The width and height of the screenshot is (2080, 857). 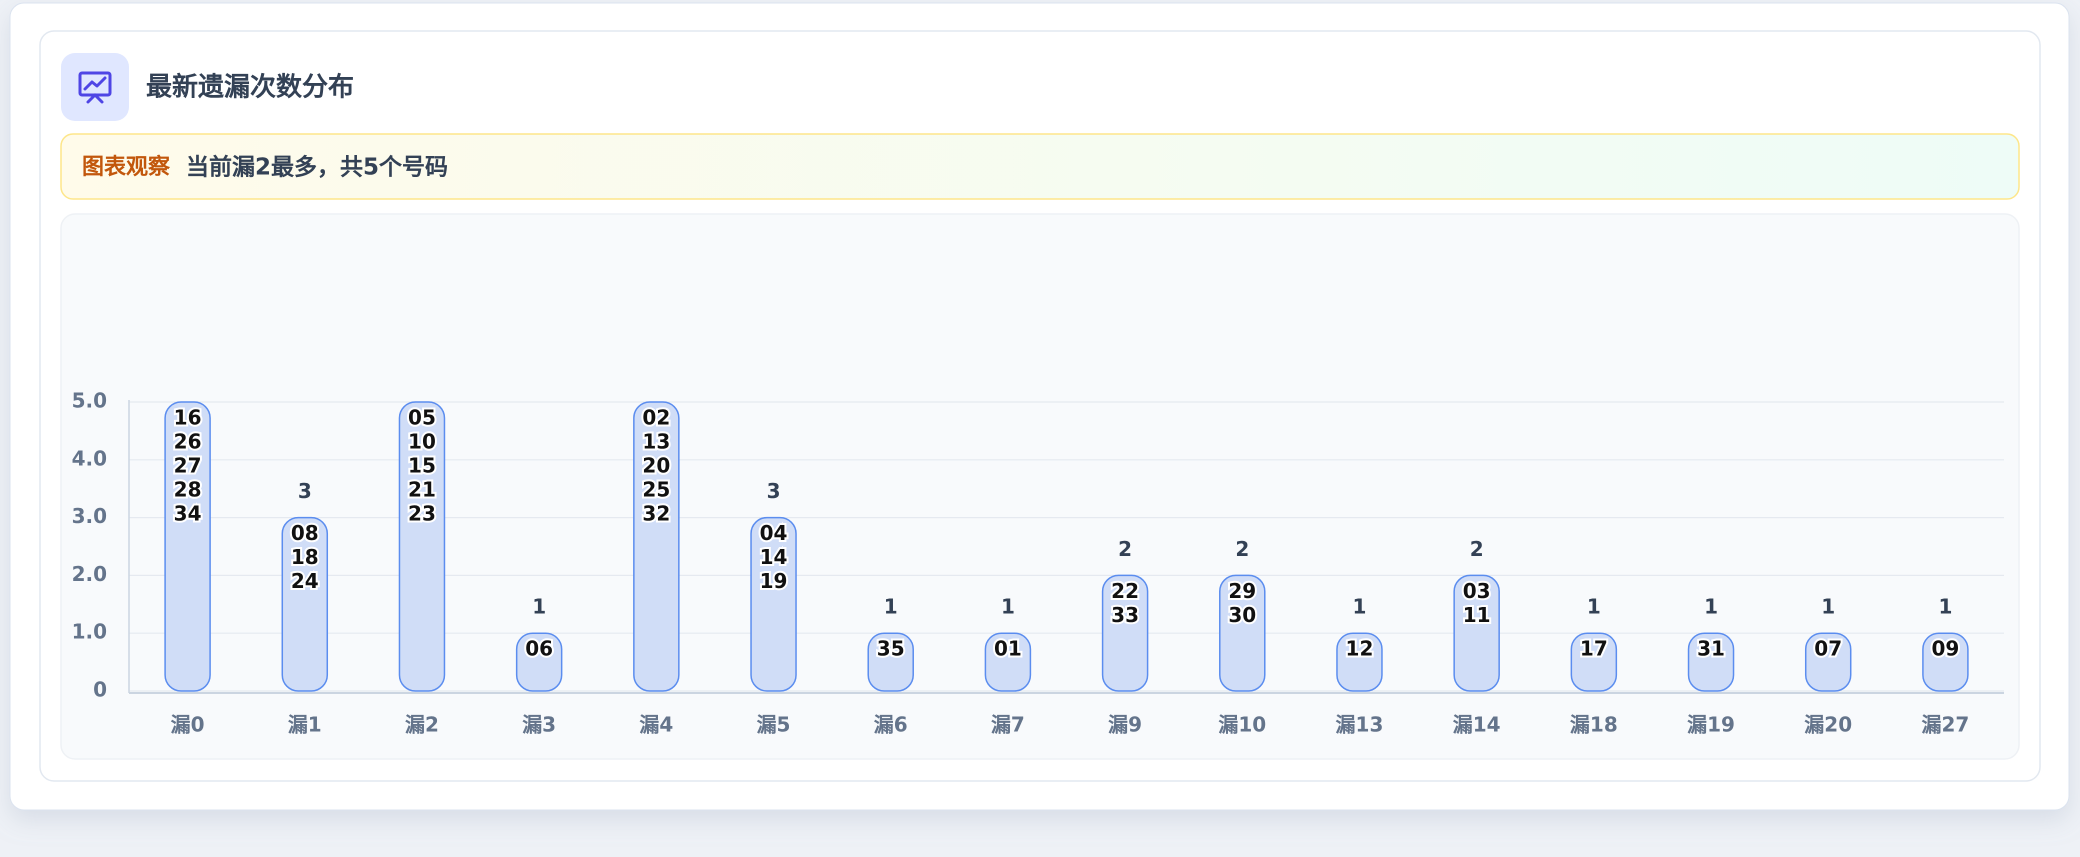 I want to click on x-tick-label: 漏6, so click(x=891, y=725).